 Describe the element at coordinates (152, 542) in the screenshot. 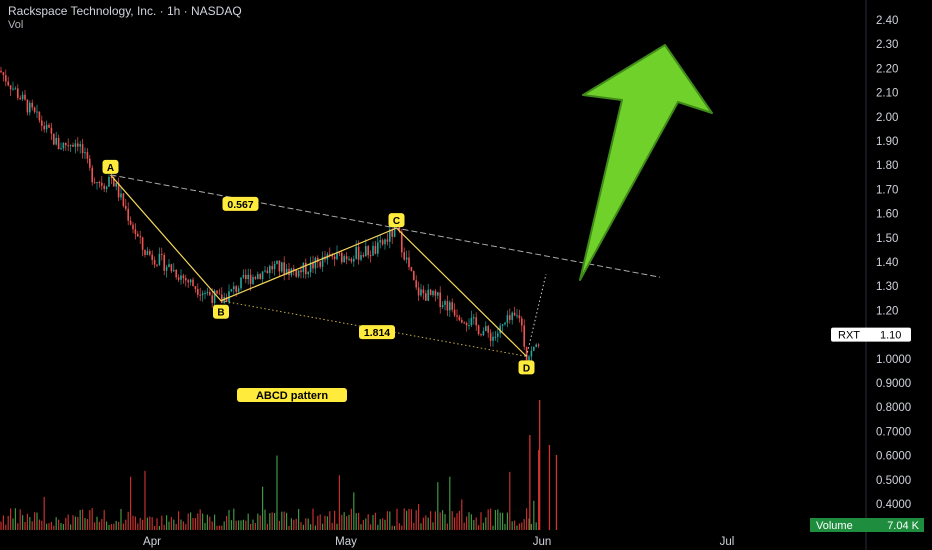

I see `x-tick-label: Apr` at that location.